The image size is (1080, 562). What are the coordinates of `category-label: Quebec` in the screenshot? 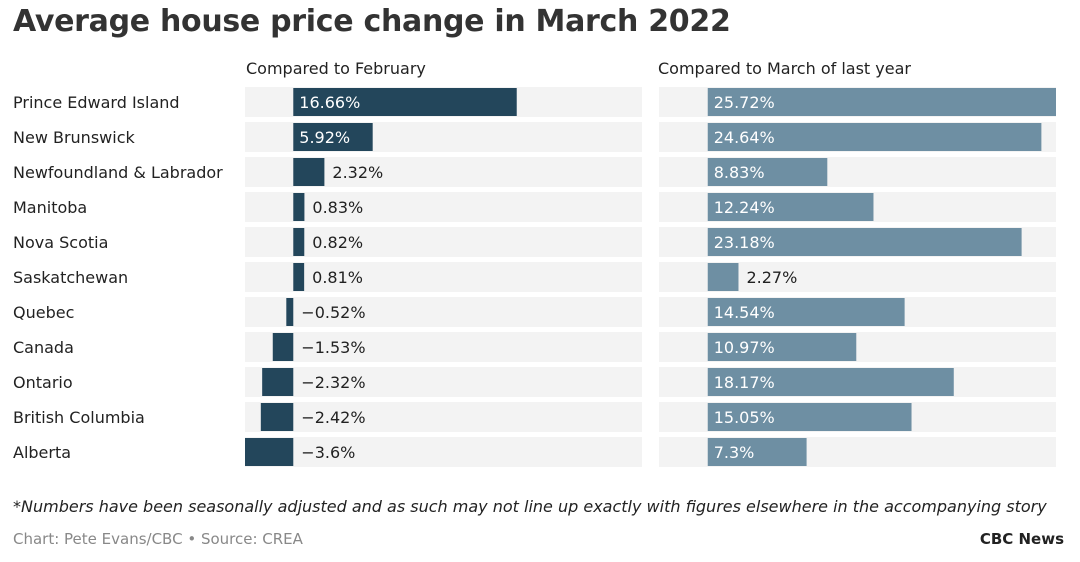 It's located at (43, 312).